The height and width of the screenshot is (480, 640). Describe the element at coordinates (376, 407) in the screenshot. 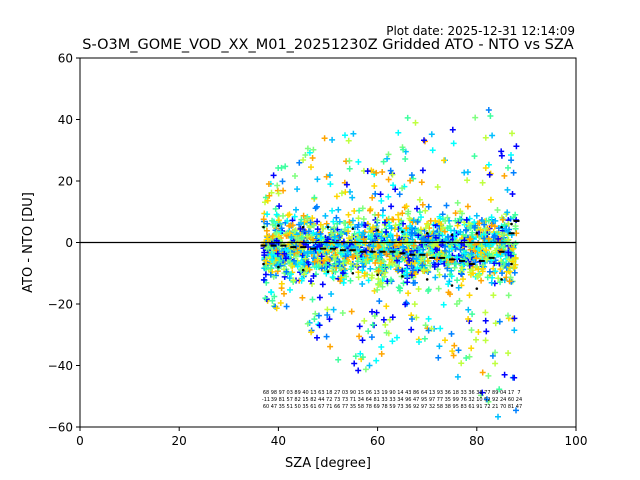

I see `count-label: 69` at that location.